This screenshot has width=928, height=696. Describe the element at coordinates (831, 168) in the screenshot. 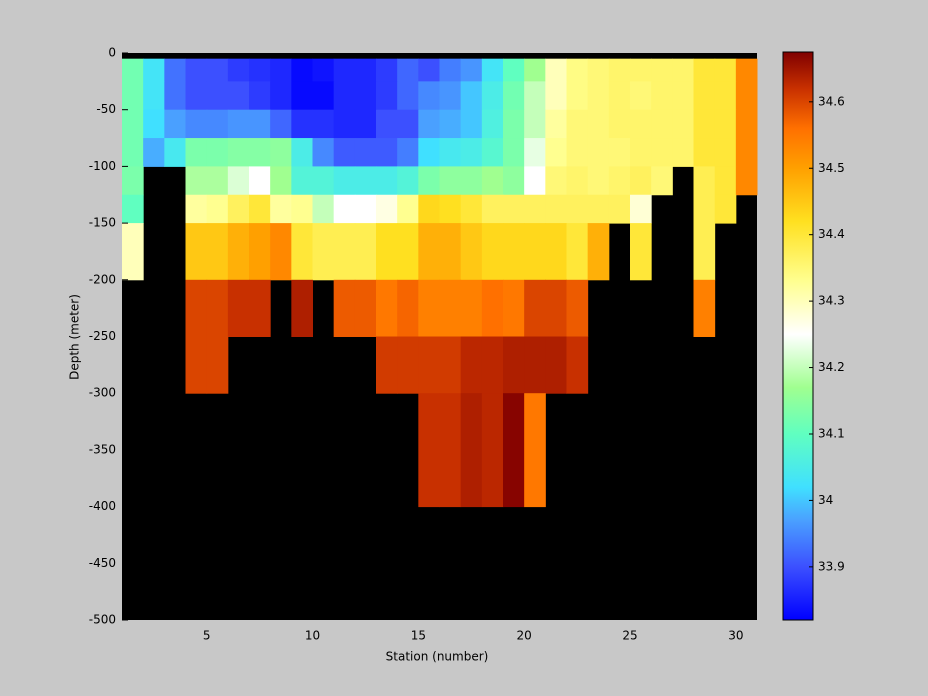

I see `colorbar-tick-label: 34.5` at that location.